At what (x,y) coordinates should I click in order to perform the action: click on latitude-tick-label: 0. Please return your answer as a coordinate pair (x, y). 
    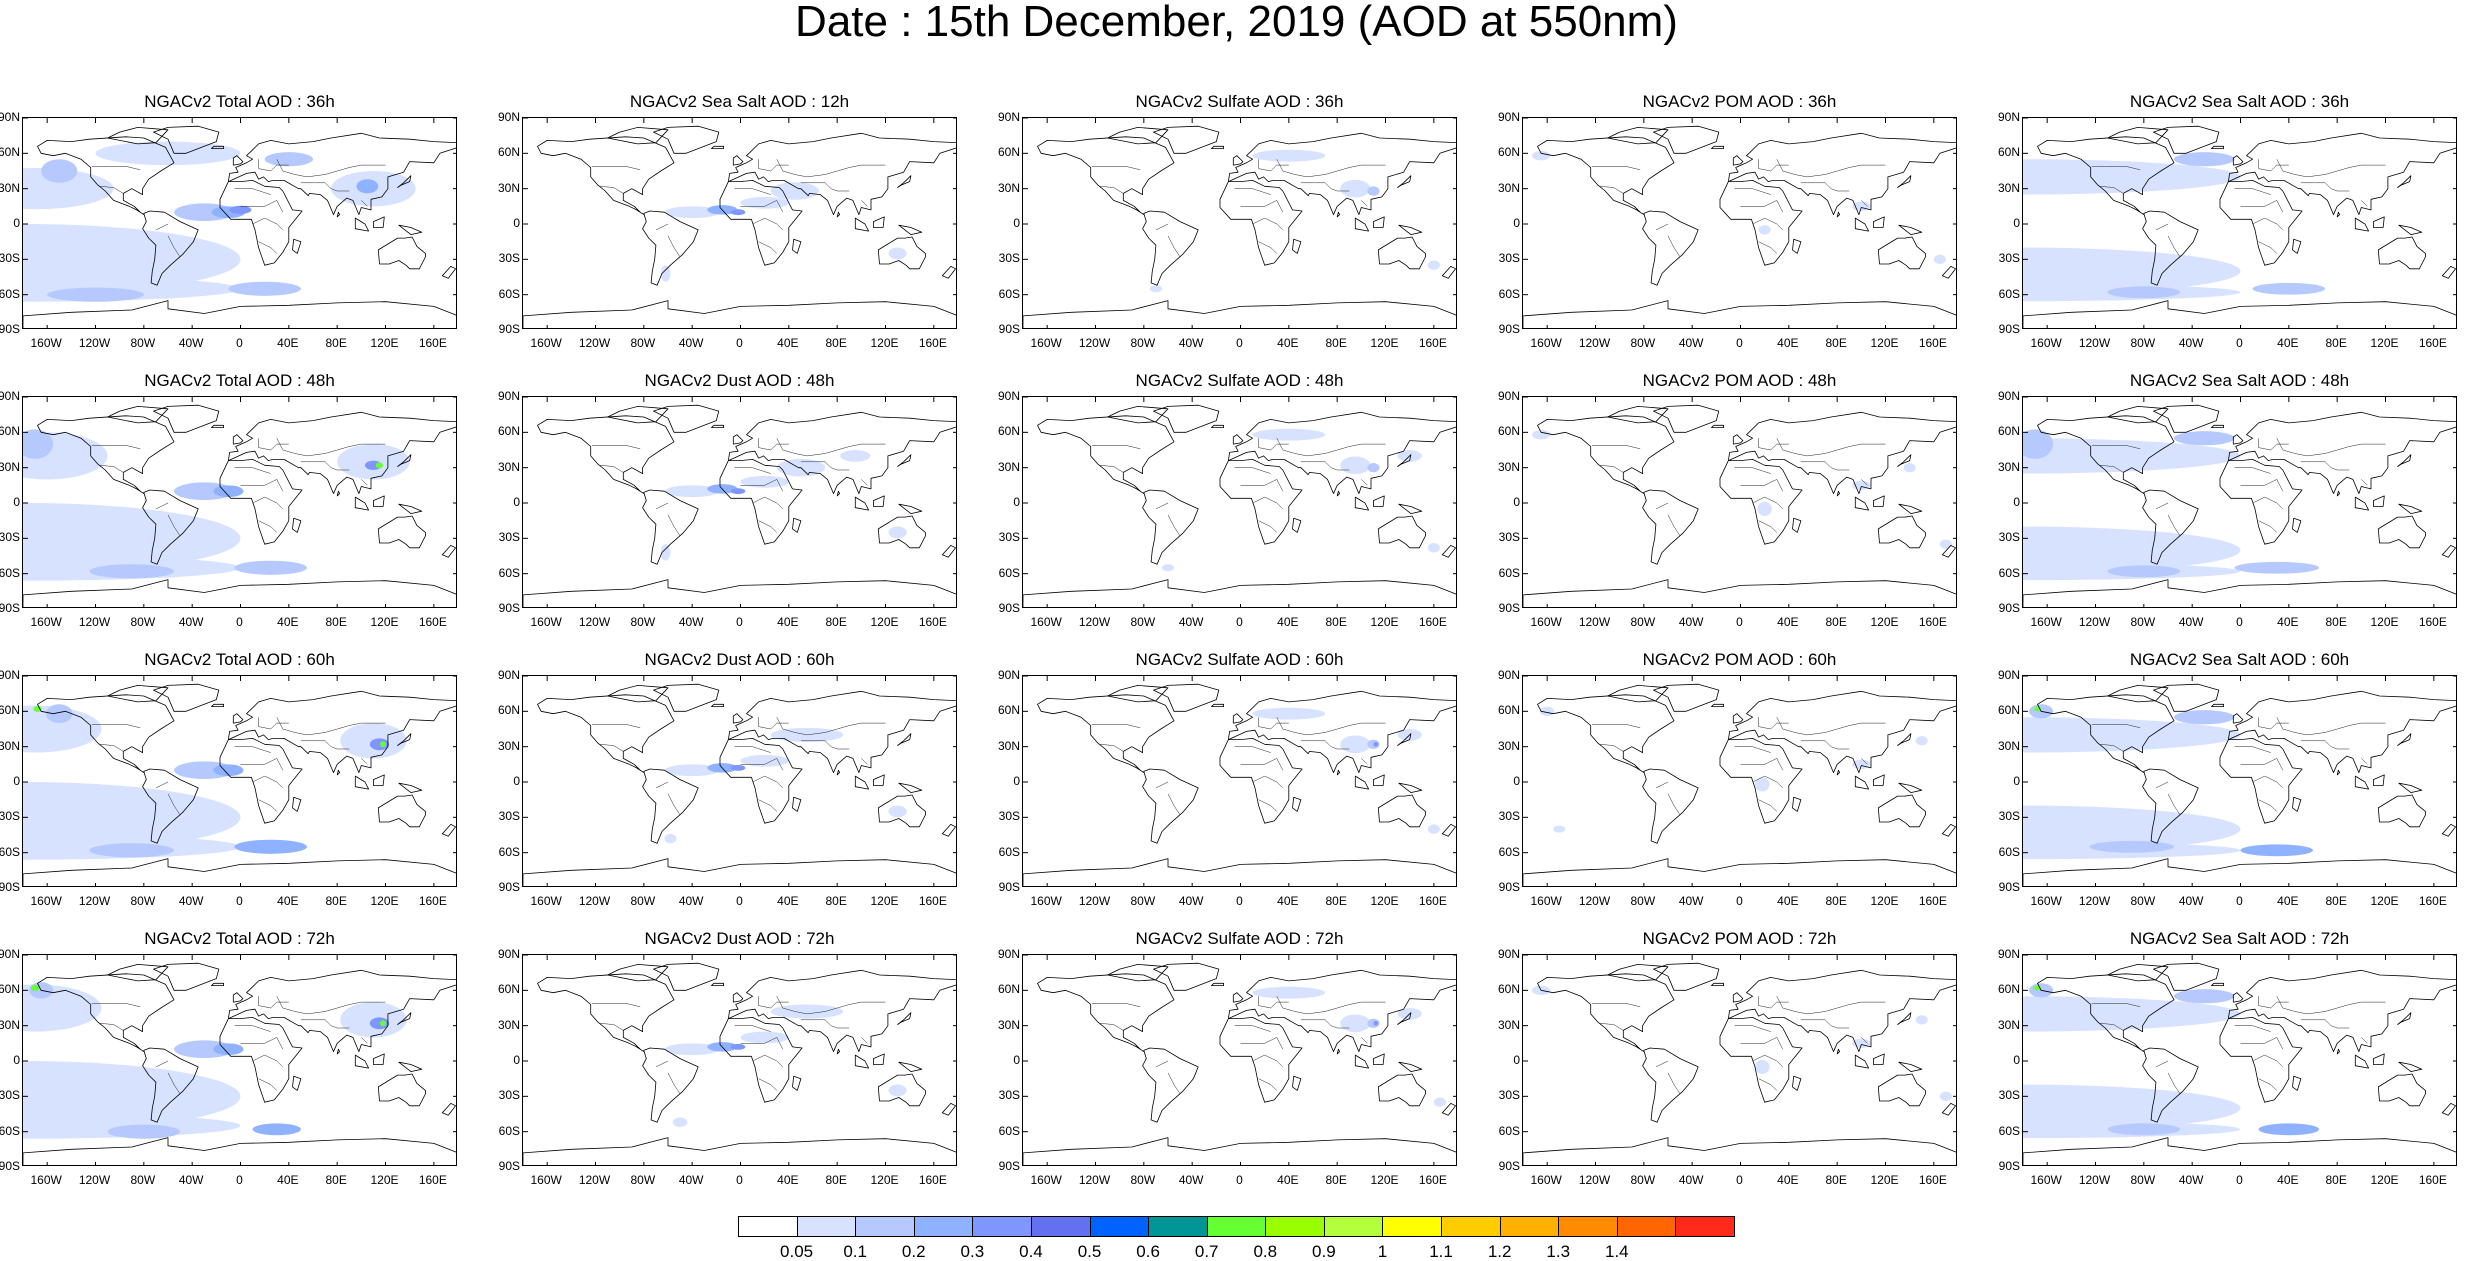
    Looking at the image, I should click on (516, 781).